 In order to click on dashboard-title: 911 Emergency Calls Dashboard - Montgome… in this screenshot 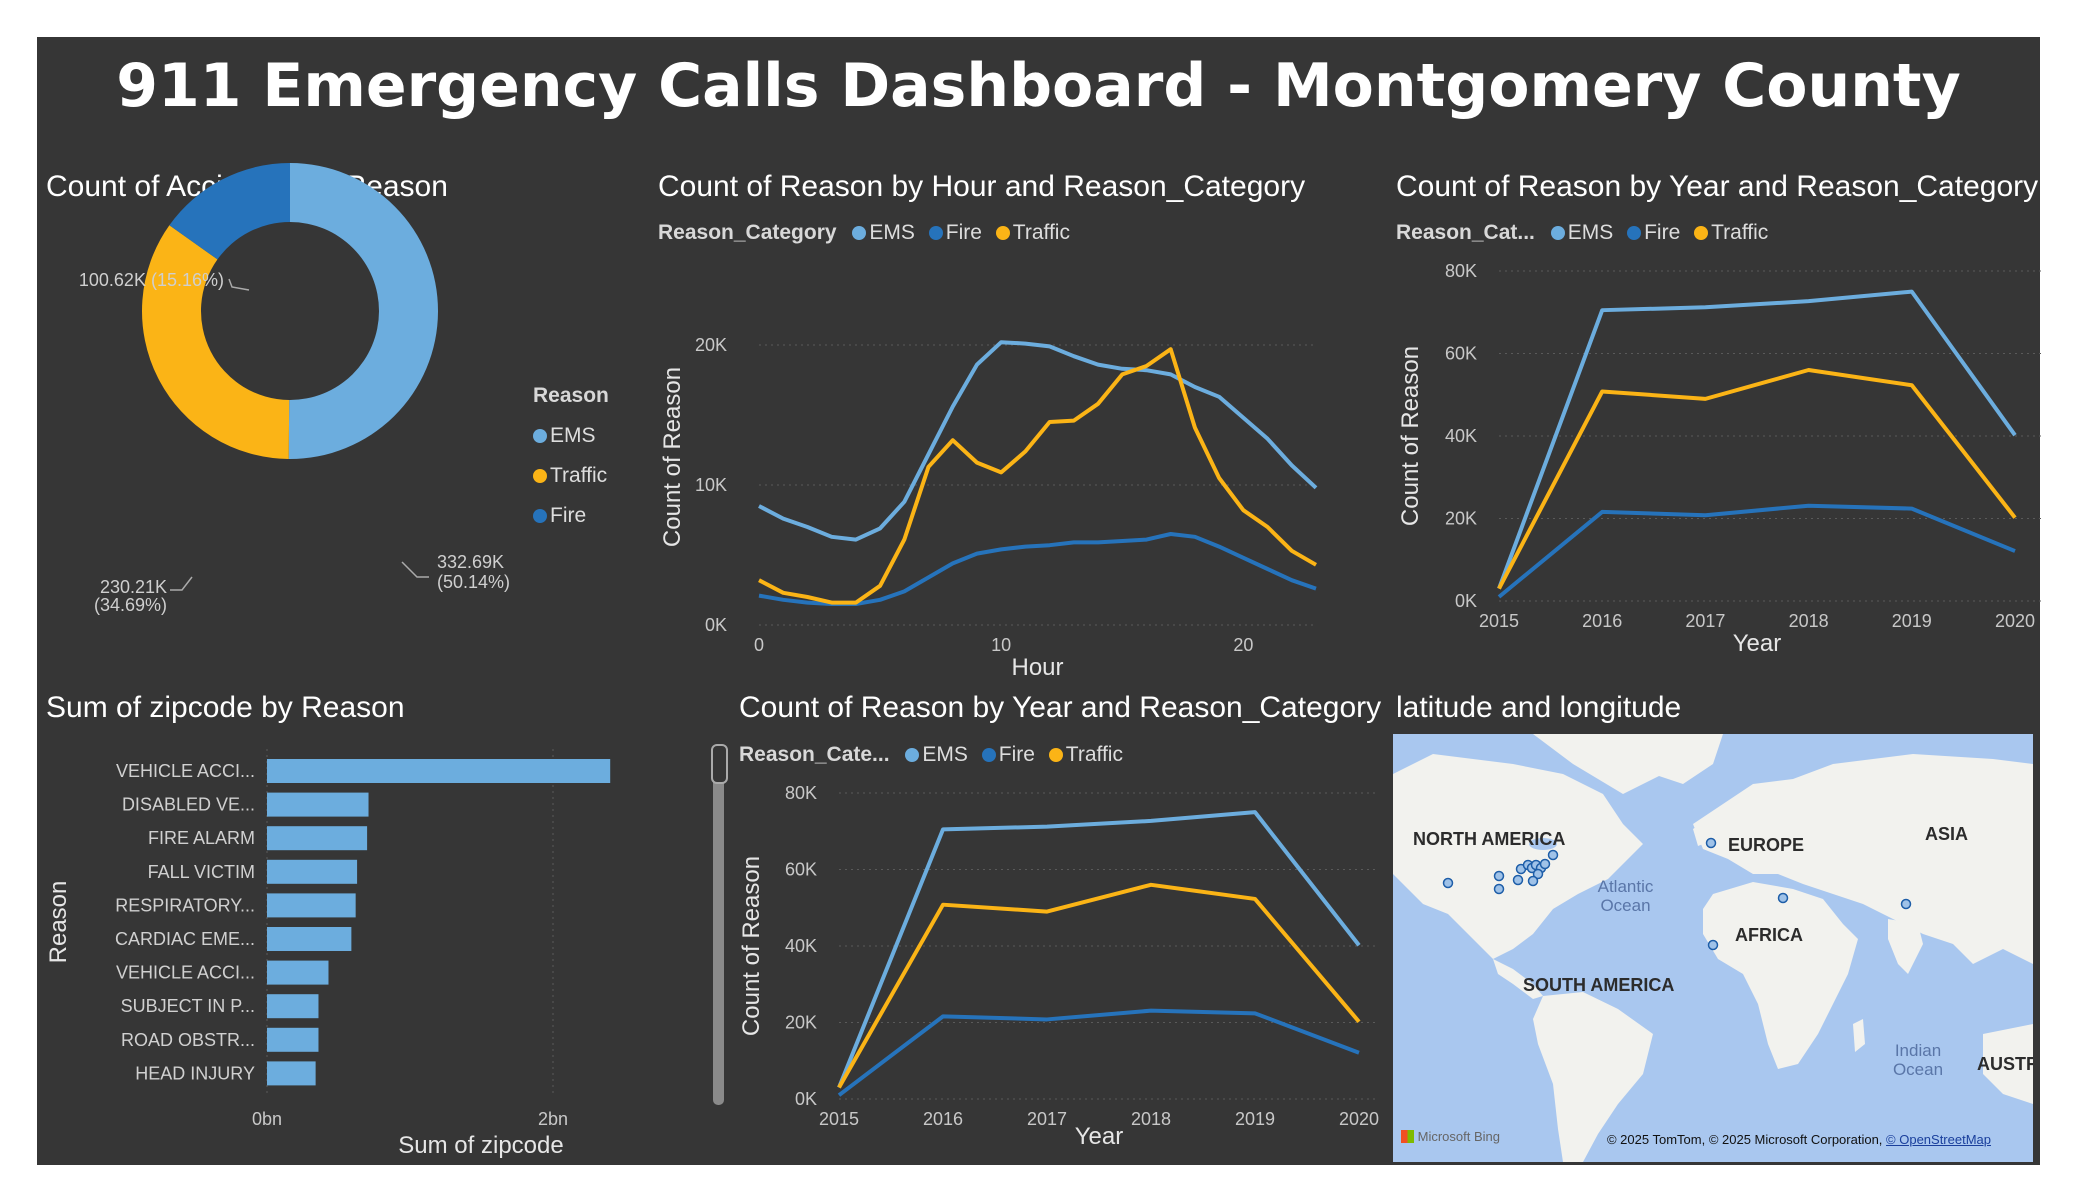, I will do `click(1038, 86)`.